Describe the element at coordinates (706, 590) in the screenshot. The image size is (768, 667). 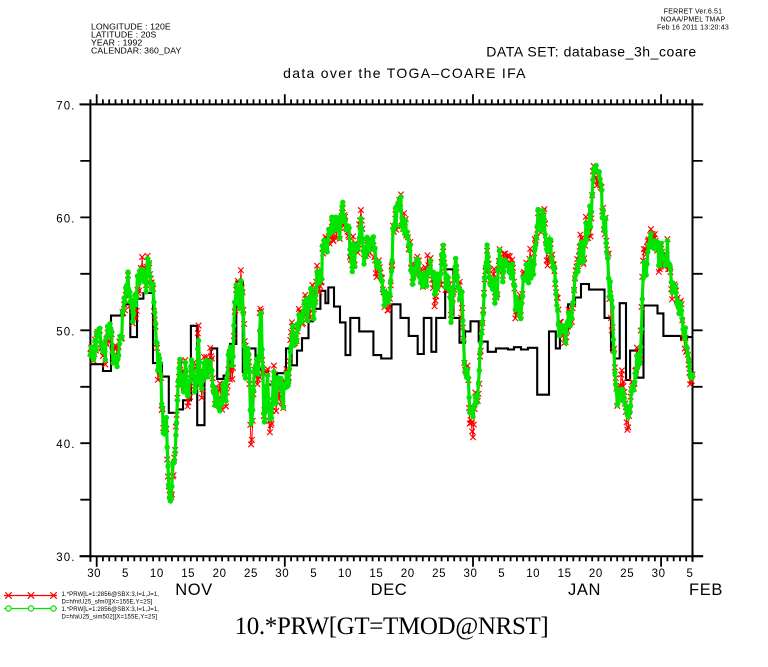
I see `svg-text: FEB` at that location.